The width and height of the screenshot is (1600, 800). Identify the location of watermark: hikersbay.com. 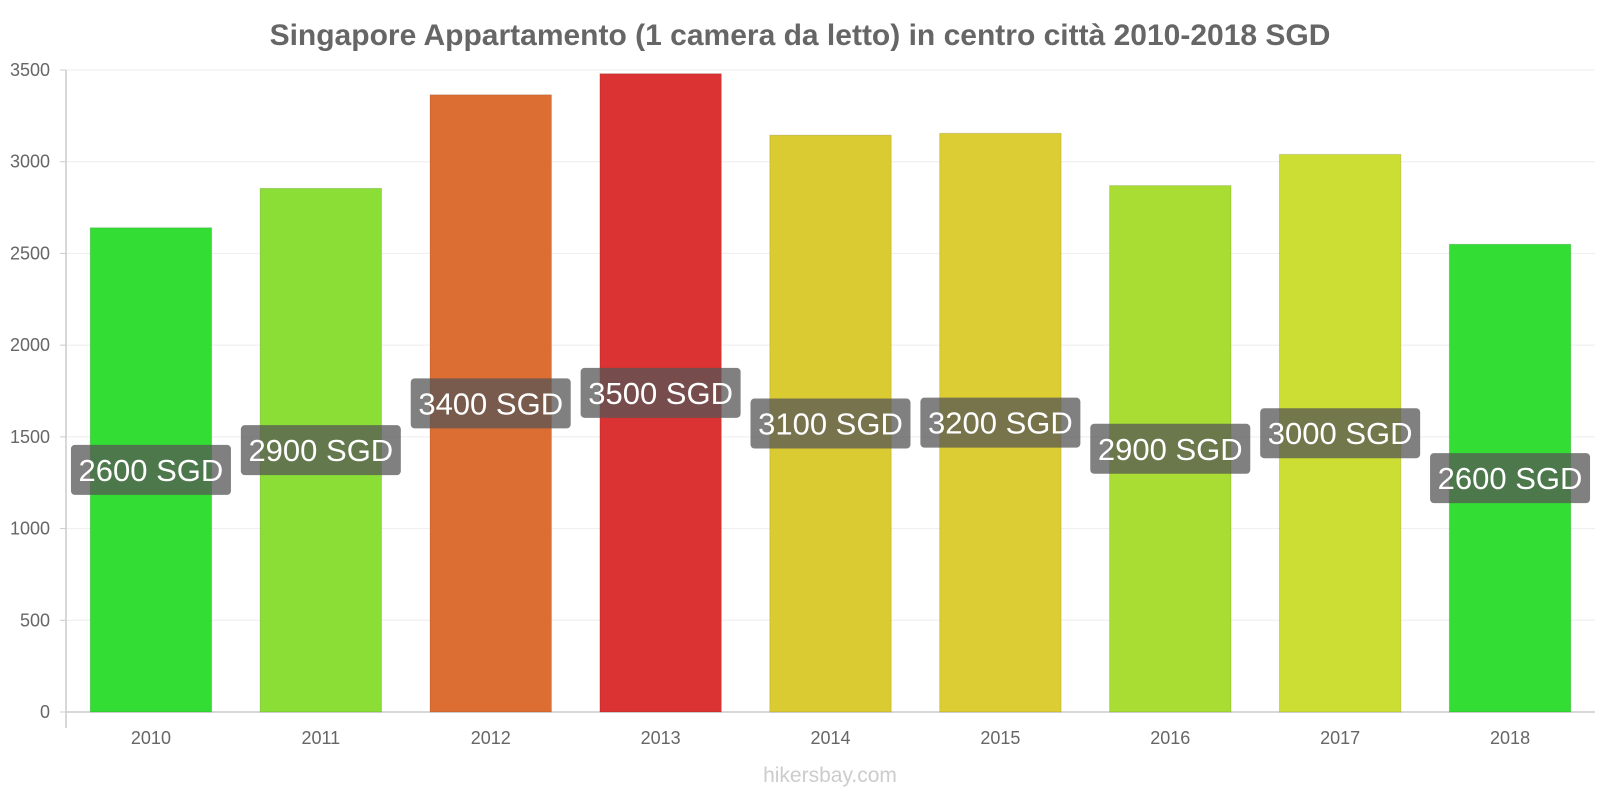
(830, 775).